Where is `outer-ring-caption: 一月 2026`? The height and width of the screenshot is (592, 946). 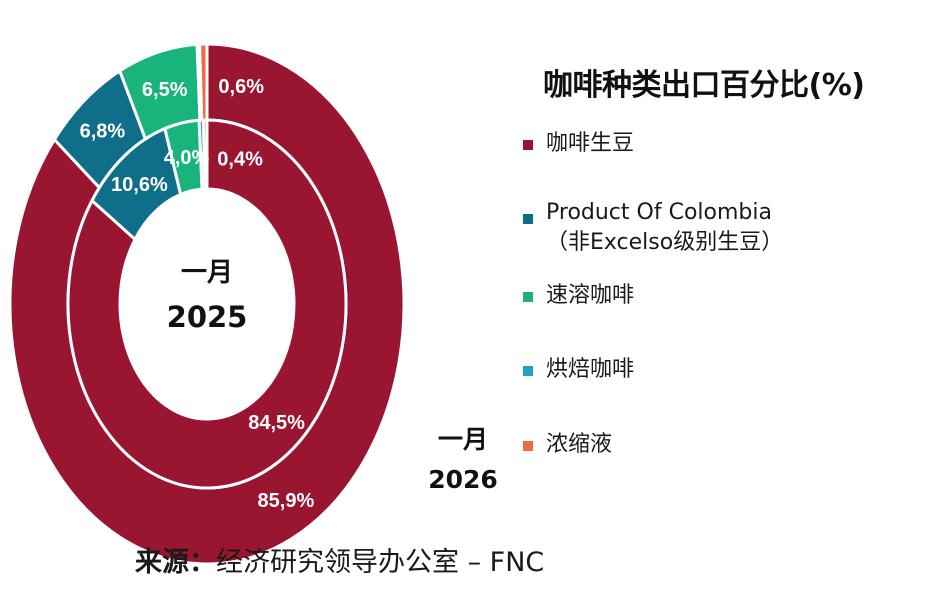 outer-ring-caption: 一月 2026 is located at coordinates (463, 460).